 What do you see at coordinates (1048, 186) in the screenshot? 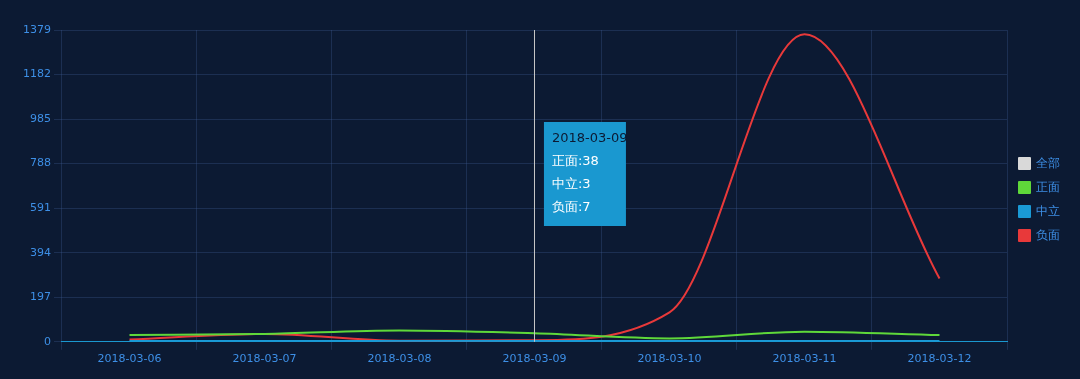
I see `legend-label: 正面` at bounding box center [1048, 186].